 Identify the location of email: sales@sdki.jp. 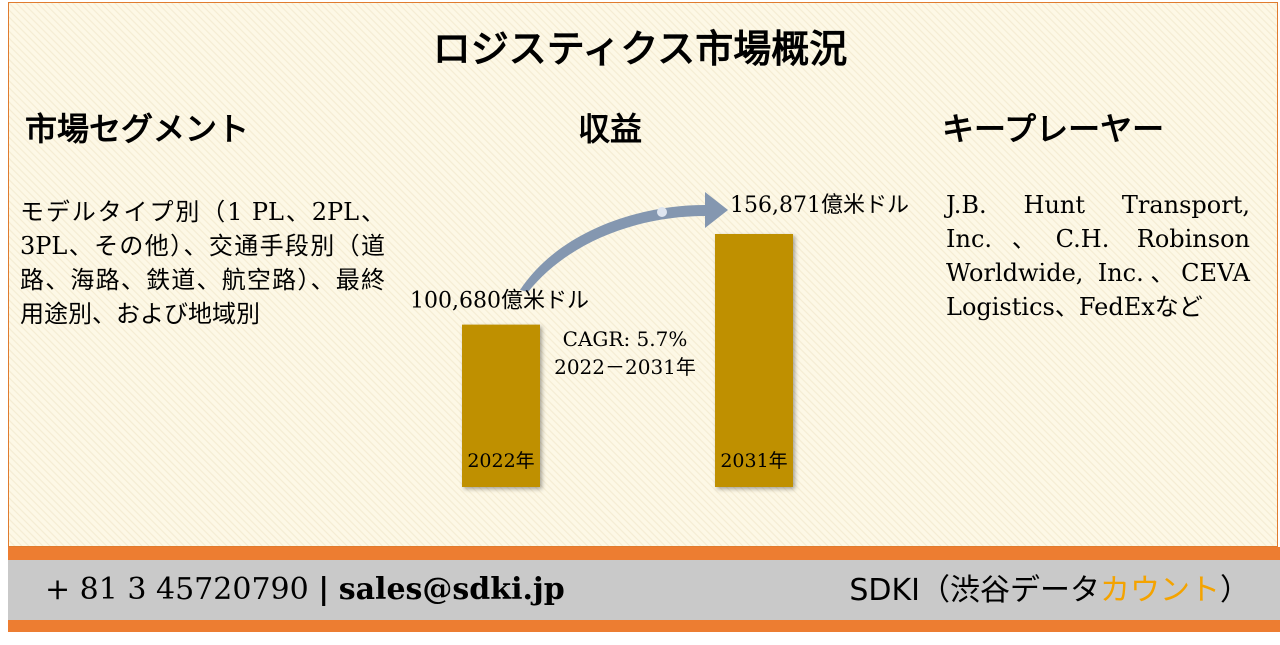
(451, 589).